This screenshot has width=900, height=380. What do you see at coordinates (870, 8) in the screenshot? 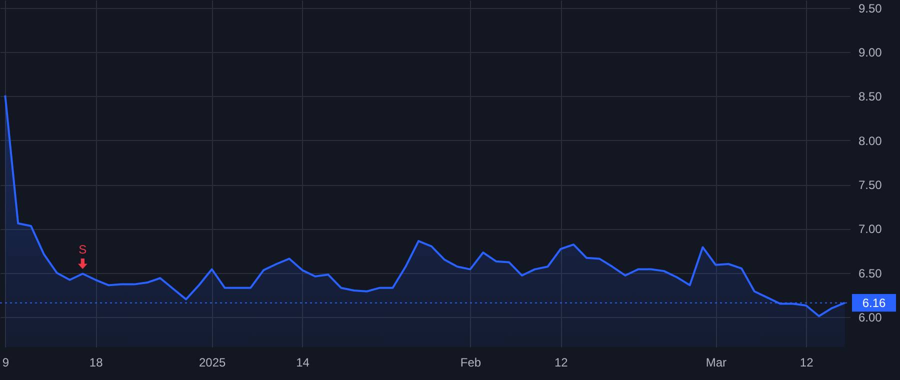
I see `y-tick-label: 9.50` at bounding box center [870, 8].